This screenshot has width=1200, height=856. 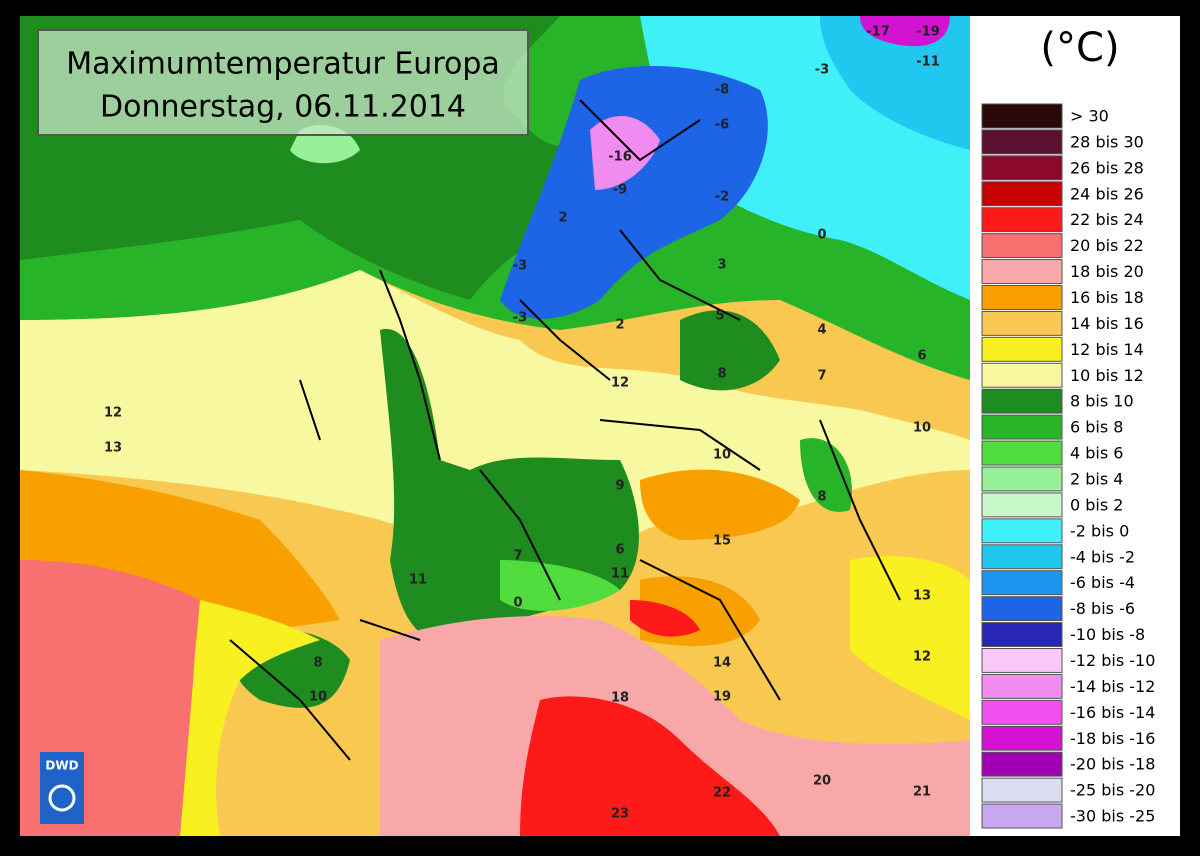 What do you see at coordinates (822, 781) in the screenshot?
I see `map-label: 20` at bounding box center [822, 781].